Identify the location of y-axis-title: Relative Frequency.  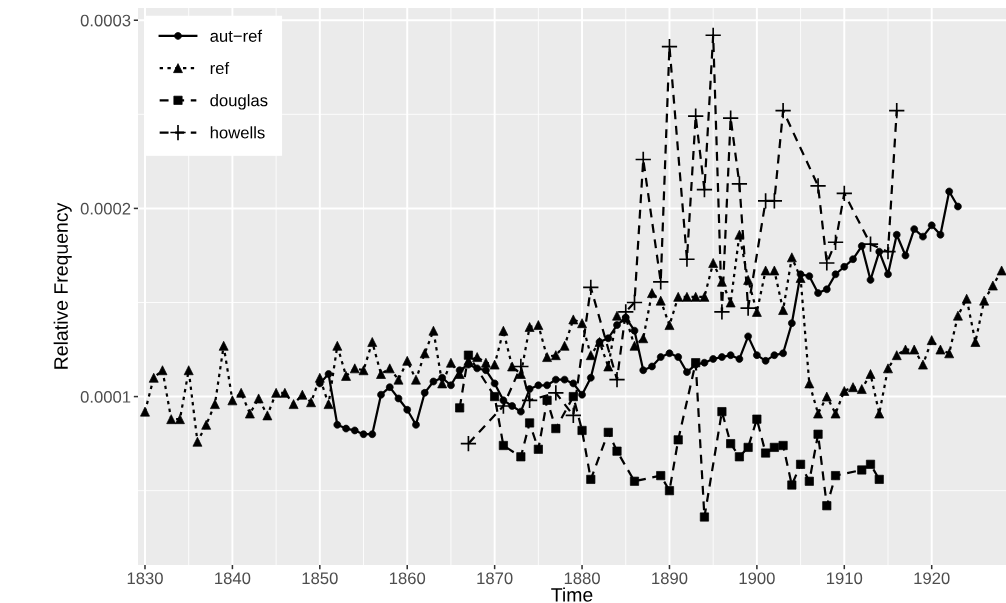
(62, 285).